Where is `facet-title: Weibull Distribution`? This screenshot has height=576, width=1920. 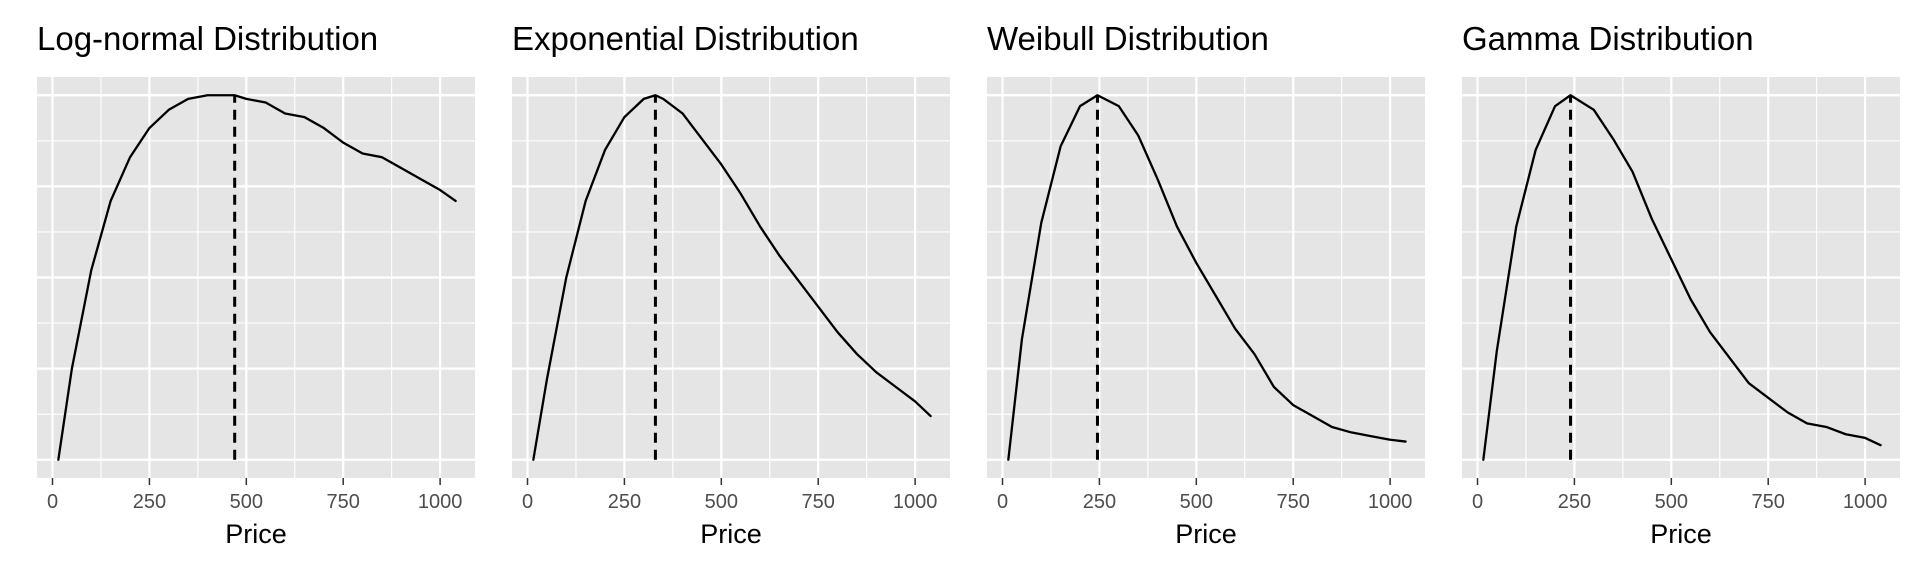
facet-title: Weibull Distribution is located at coordinates (1128, 38).